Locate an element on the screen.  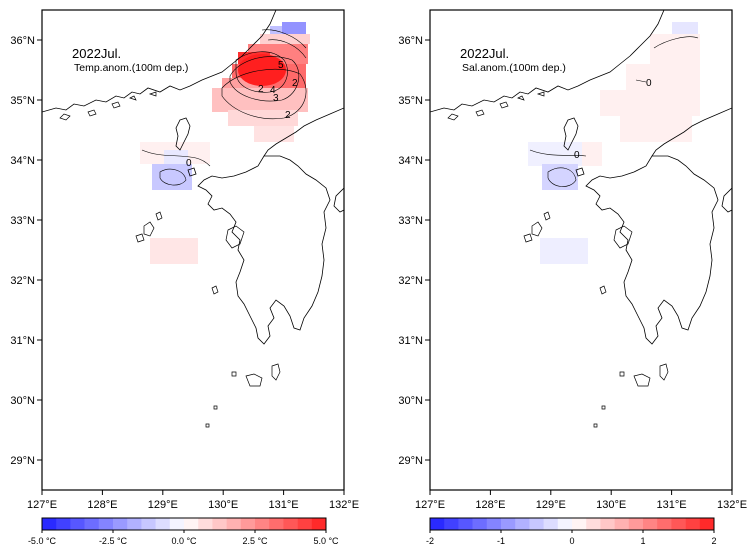
colorbar-label: 2 is located at coordinates (713, 541).